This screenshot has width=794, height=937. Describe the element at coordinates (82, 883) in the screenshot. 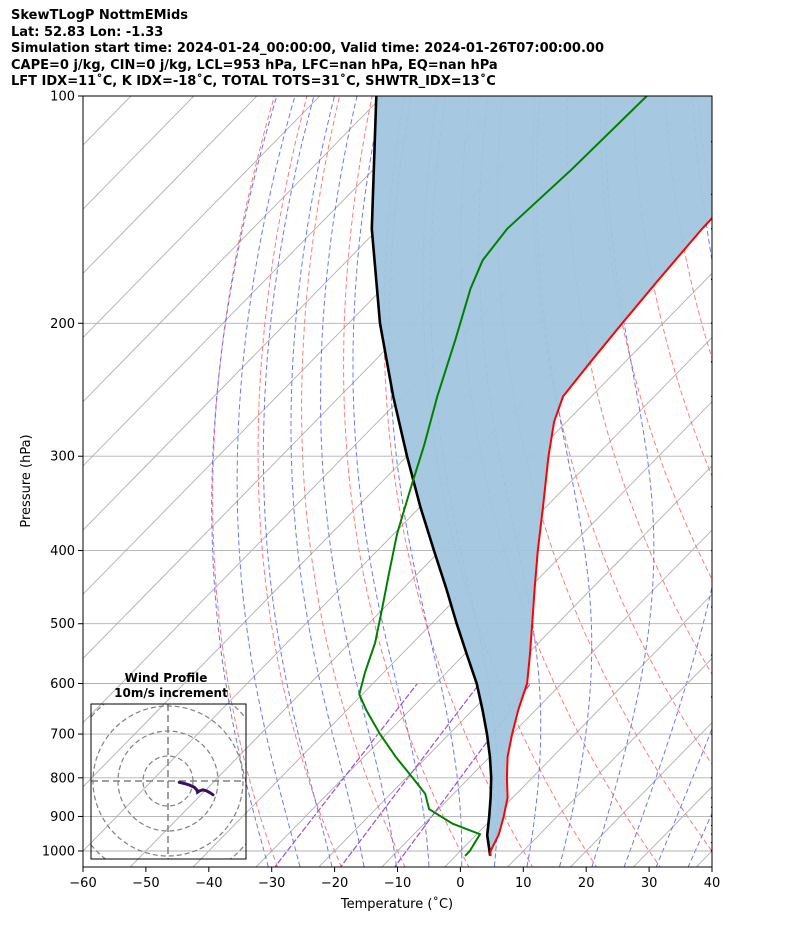

I see `x-tick-label: −60` at that location.